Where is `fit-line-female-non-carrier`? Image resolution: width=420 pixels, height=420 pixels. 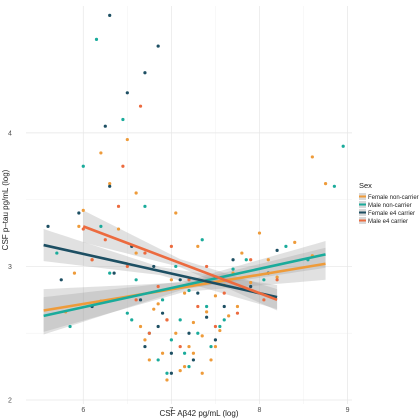 fit-line-female-non-carrier is located at coordinates (184, 287).